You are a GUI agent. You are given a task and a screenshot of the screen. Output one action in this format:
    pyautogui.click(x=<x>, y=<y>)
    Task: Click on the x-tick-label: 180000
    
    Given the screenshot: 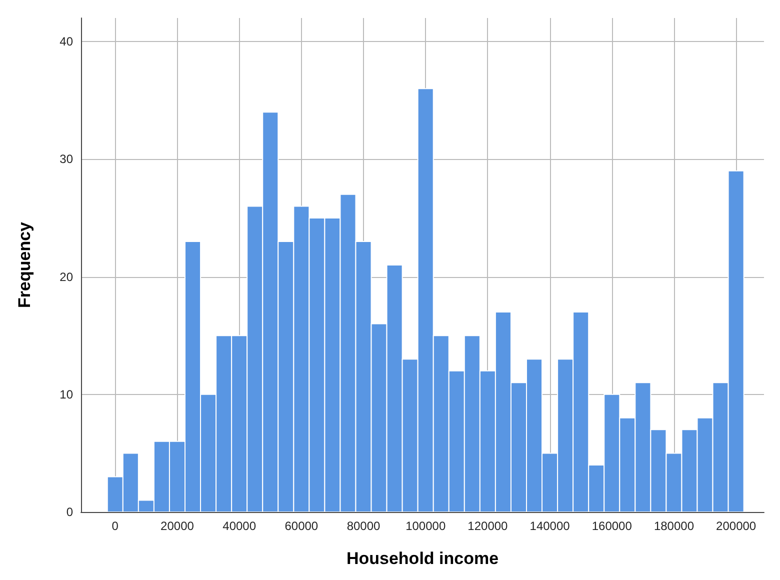 What is the action you would take?
    pyautogui.click(x=674, y=526)
    